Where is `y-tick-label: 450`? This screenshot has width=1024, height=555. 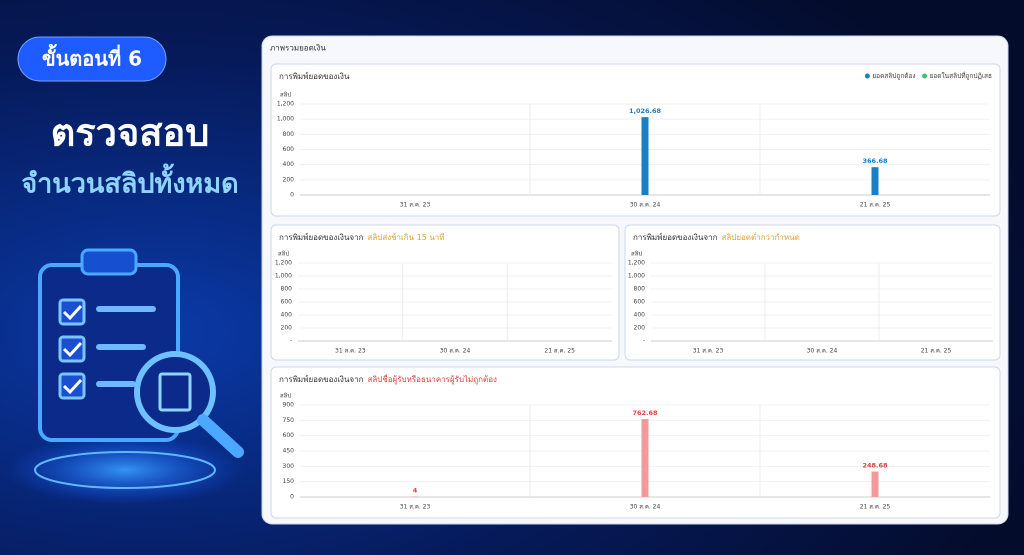 y-tick-label: 450 is located at coordinates (289, 451).